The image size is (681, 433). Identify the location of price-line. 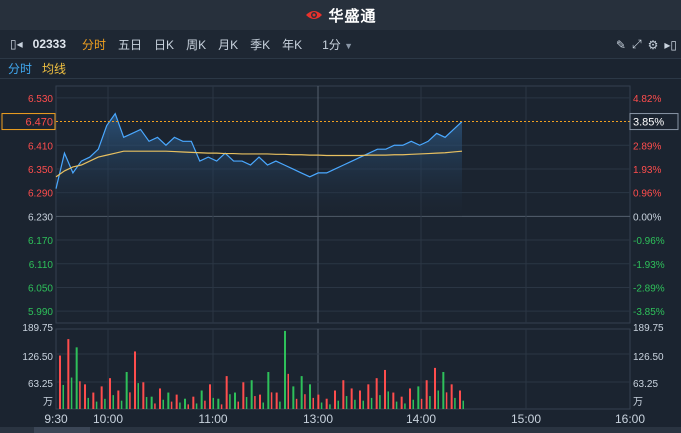
(259, 150).